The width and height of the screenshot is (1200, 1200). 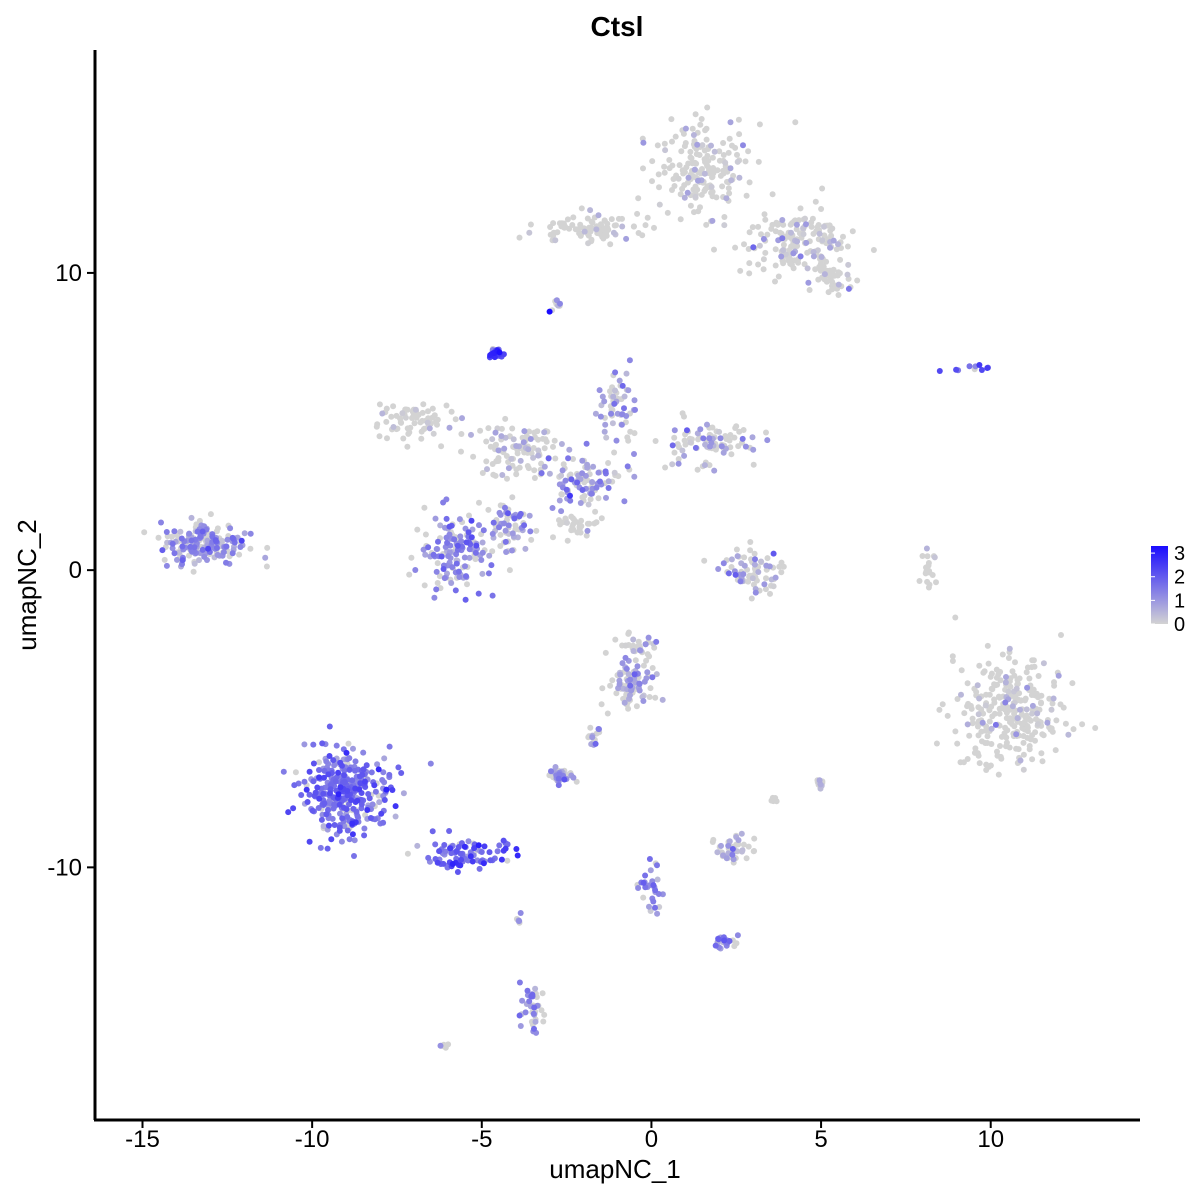 What do you see at coordinates (570, 495) in the screenshot?
I see `data-point-highlight` at bounding box center [570, 495].